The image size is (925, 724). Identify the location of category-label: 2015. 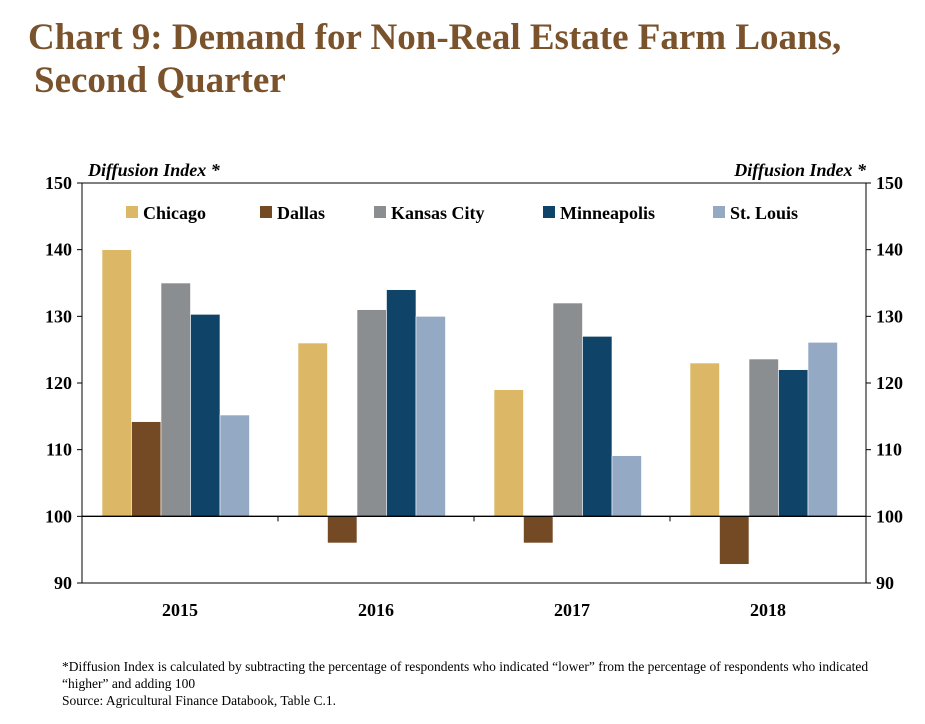
(180, 610).